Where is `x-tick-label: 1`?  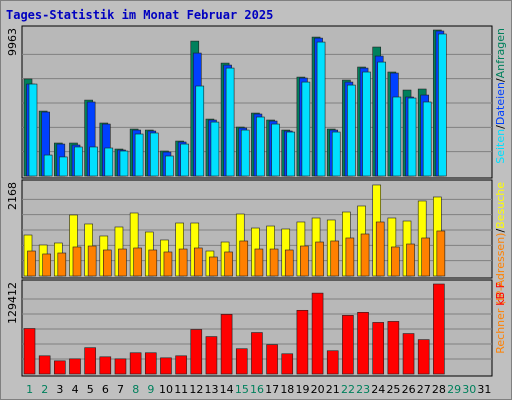
x-tick-label: 1 is located at coordinates (29, 389).